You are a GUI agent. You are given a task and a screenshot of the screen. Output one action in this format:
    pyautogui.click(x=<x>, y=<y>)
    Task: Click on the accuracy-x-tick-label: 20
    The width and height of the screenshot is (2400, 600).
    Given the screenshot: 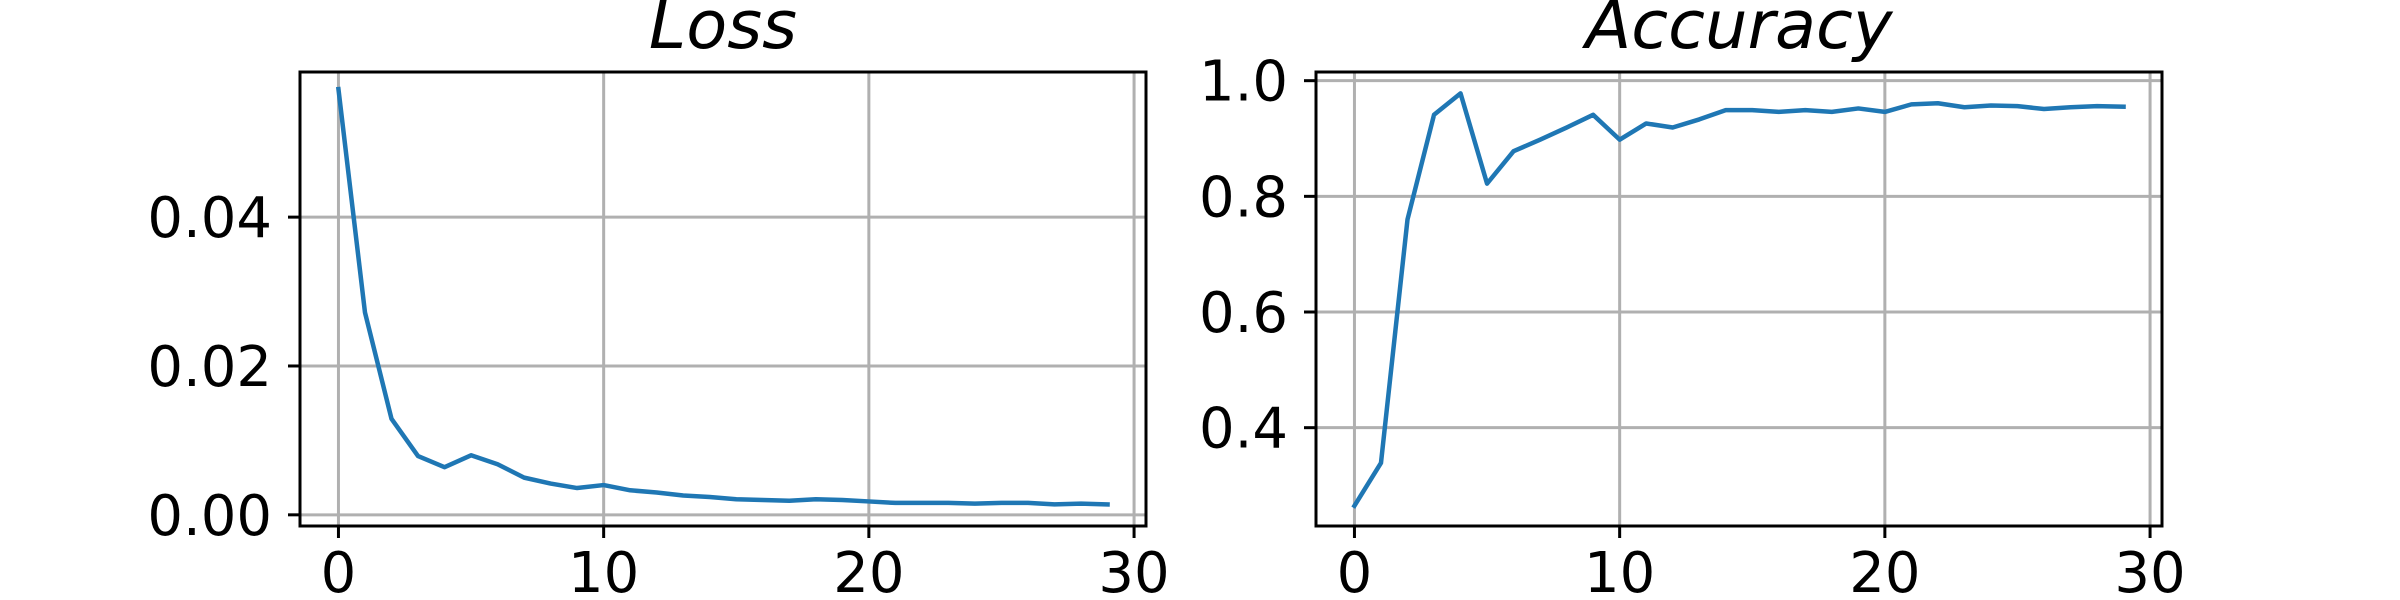 What is the action you would take?
    pyautogui.click(x=1884, y=570)
    